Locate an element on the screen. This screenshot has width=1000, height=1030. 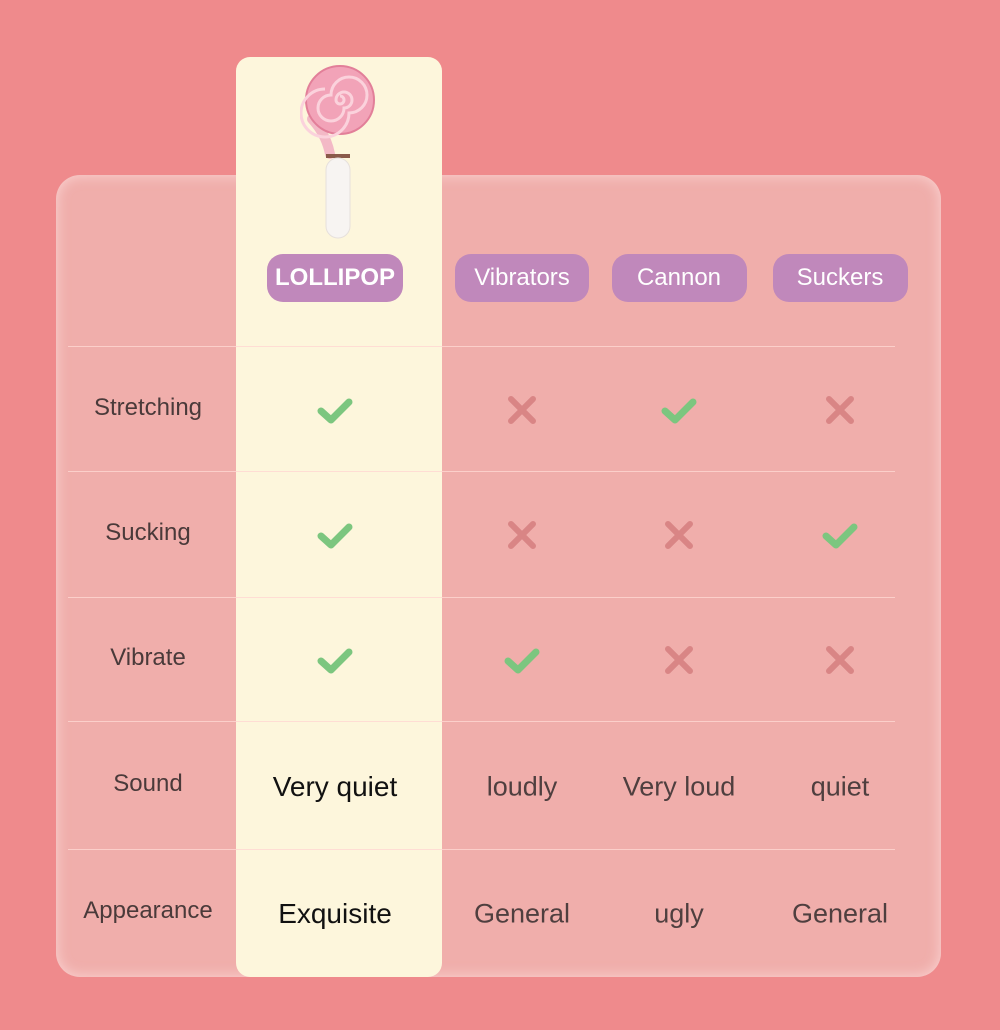
table-cell: quiet is located at coordinates (840, 786).